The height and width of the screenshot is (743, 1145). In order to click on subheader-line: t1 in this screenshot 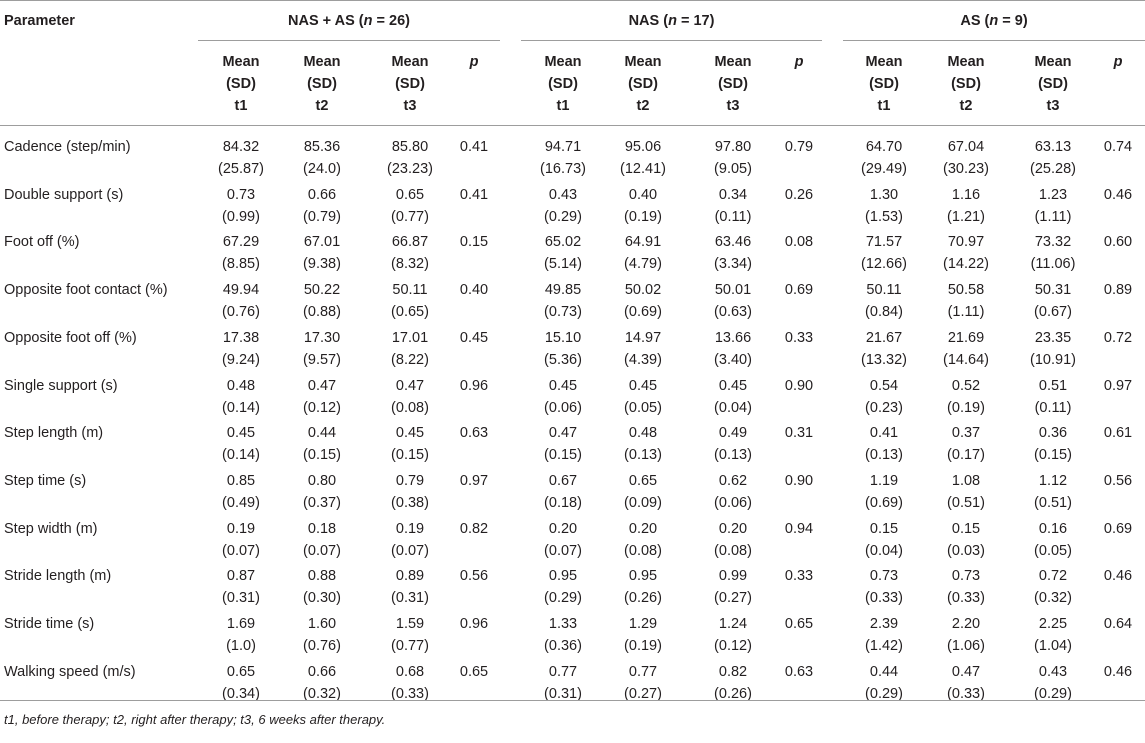, I will do `click(563, 106)`.